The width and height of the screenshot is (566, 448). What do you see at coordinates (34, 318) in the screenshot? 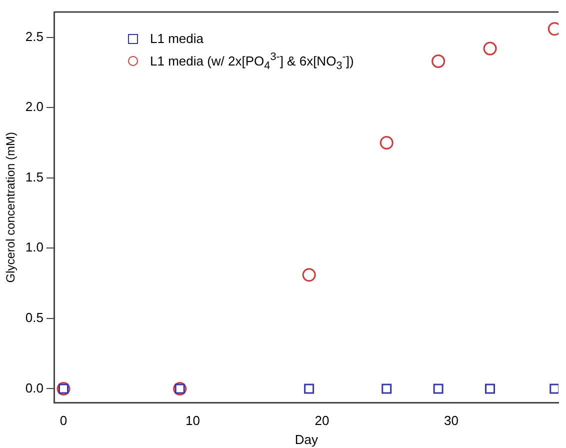
I see `y-tick-label: 0.5` at bounding box center [34, 318].